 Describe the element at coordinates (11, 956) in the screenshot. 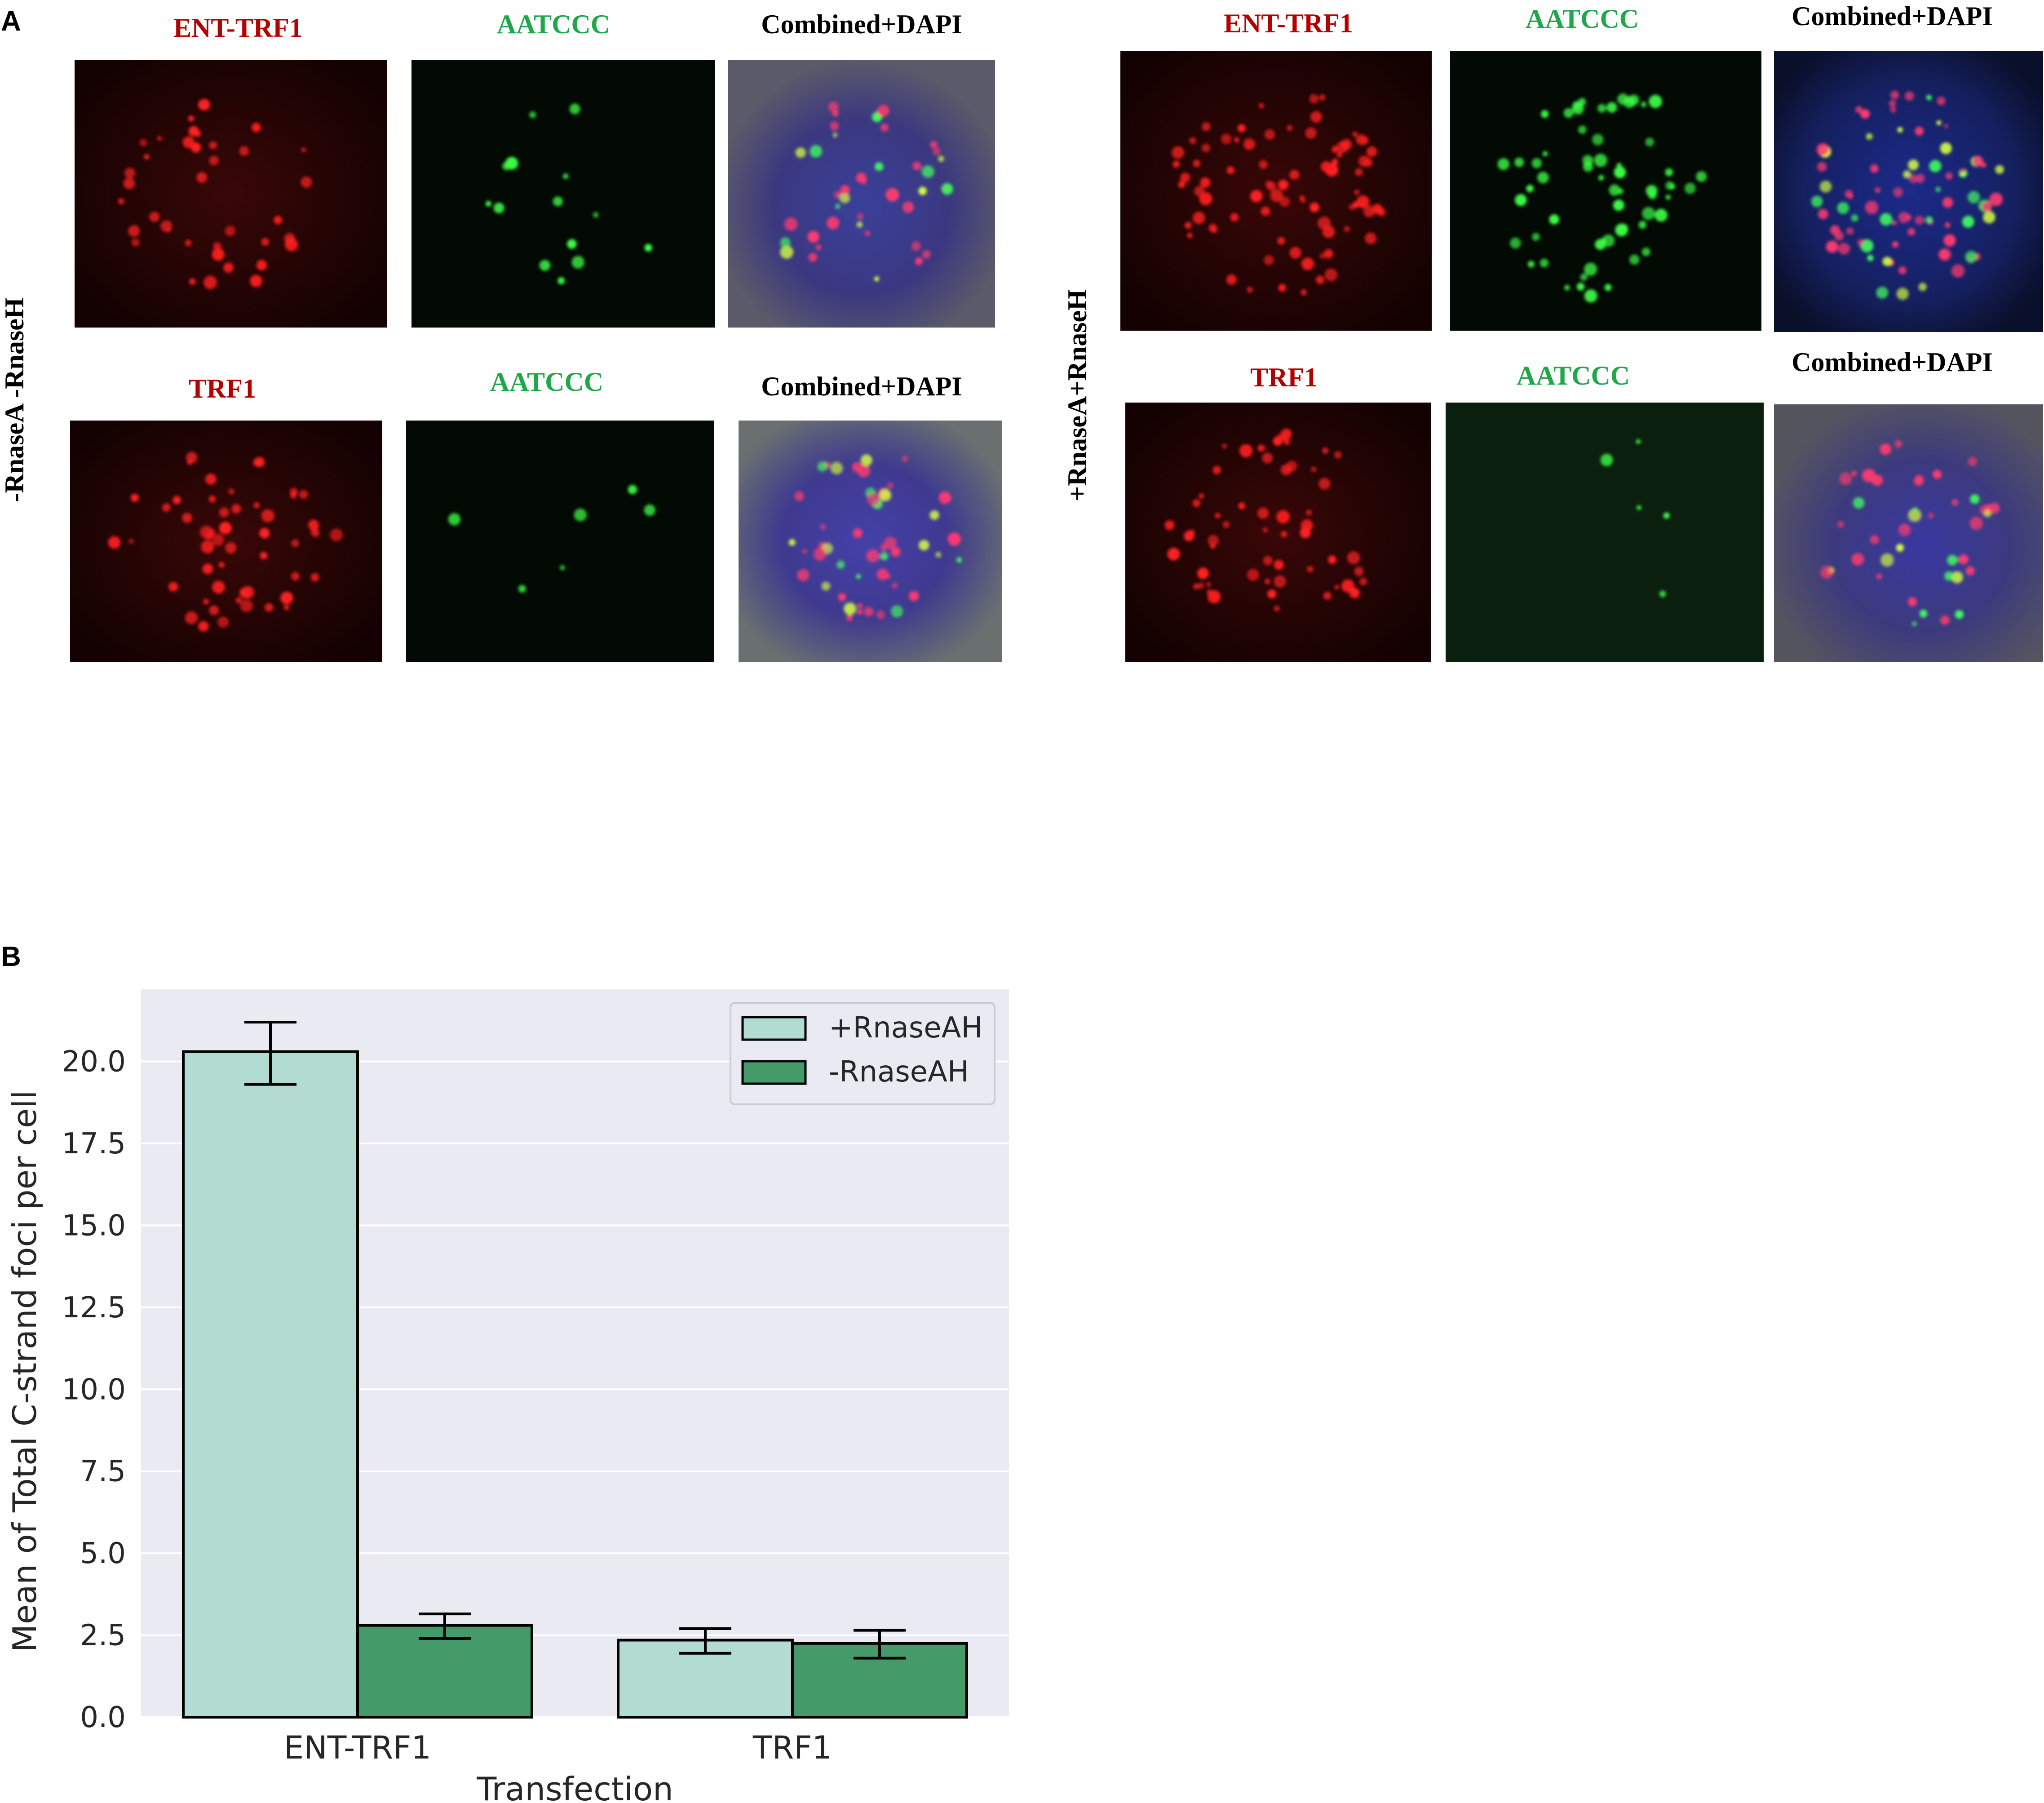

I see `panel-b-label: B` at that location.